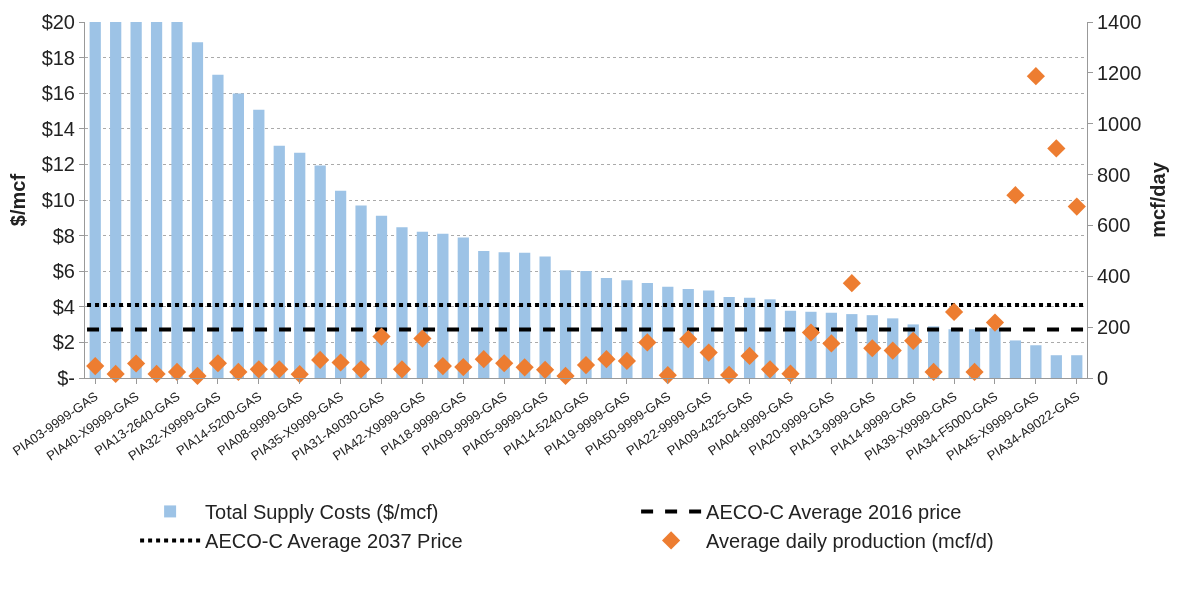 Image resolution: width=1182 pixels, height=604 pixels. Describe the element at coordinates (58, 200) in the screenshot. I see `y-tick-label: $10` at that location.